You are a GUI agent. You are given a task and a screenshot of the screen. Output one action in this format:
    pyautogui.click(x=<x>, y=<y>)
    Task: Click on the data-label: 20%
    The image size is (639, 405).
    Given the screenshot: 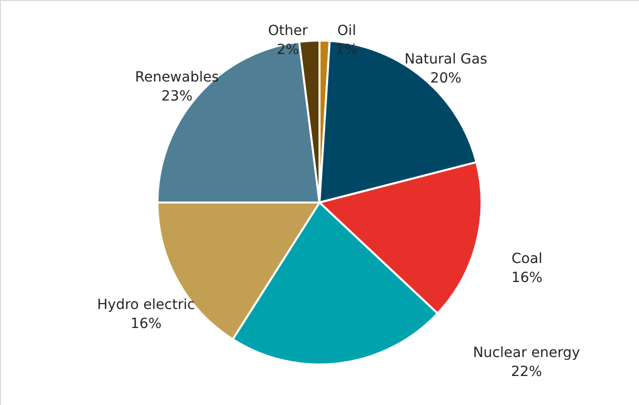 What is the action you would take?
    pyautogui.click(x=446, y=78)
    